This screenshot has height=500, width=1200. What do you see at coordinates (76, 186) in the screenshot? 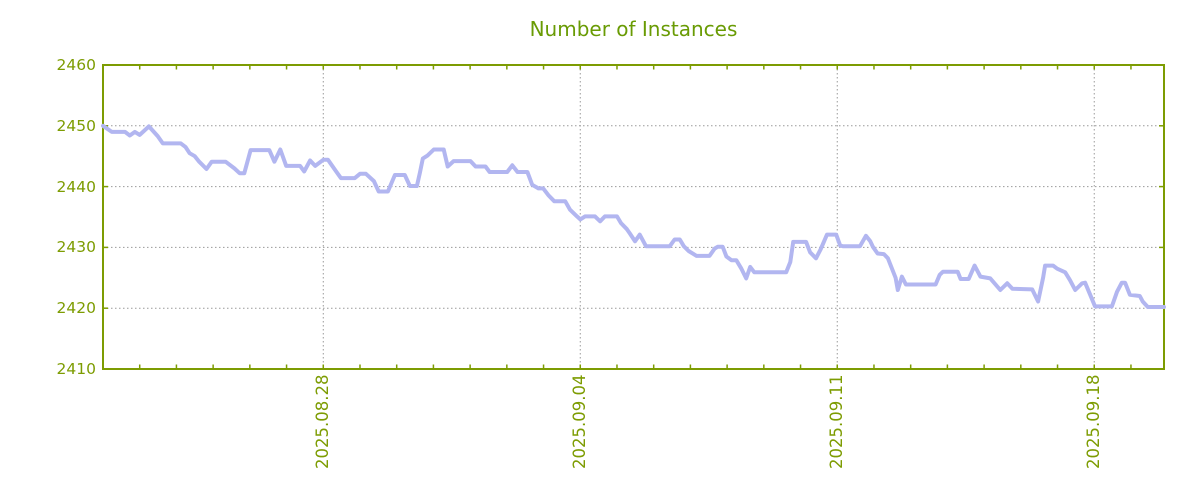
I see `y-tick-label: 2440` at bounding box center [76, 186].